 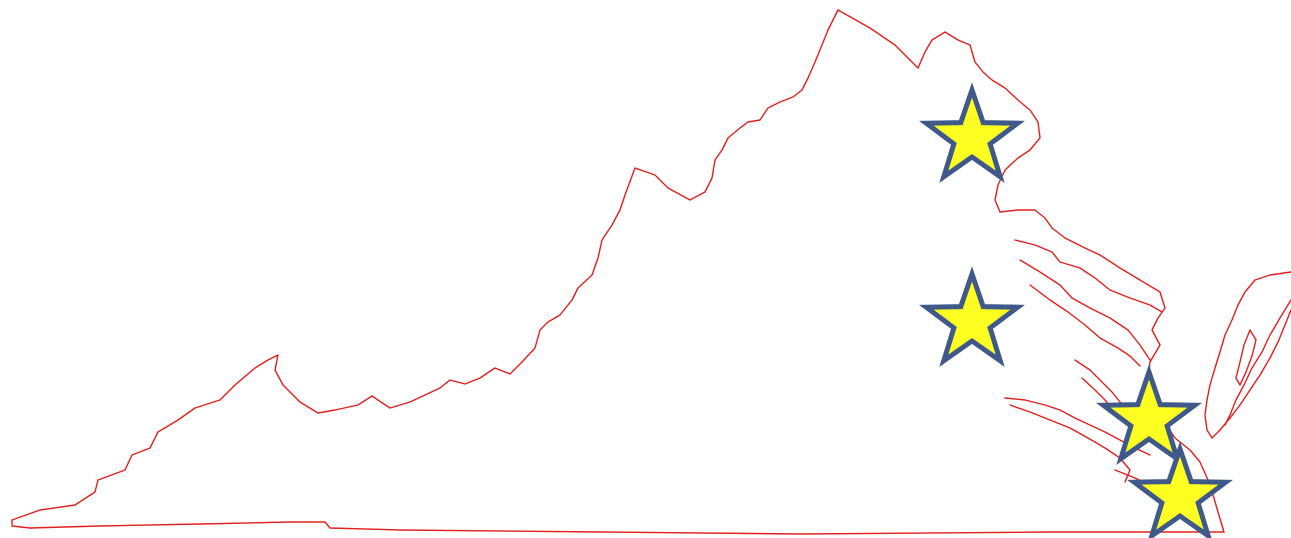 What do you see at coordinates (1246, 357) in the screenshot?
I see `eastern-shore-island` at bounding box center [1246, 357].